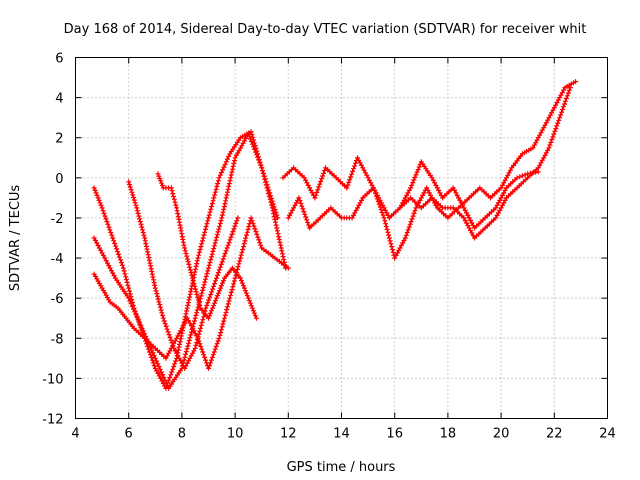 The height and width of the screenshot is (480, 640). Describe the element at coordinates (75, 434) in the screenshot. I see `x-tick-label: 4` at that location.